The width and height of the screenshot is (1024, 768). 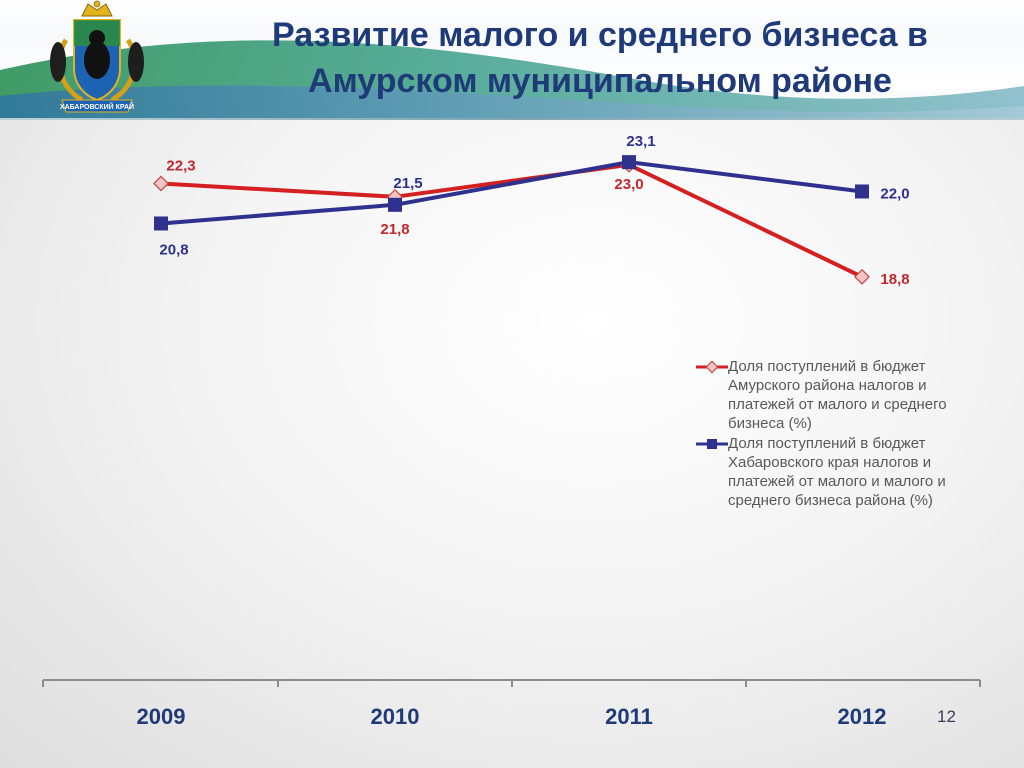 What do you see at coordinates (862, 191) in the screenshot?
I see `point-khabarovsk-2012` at bounding box center [862, 191].